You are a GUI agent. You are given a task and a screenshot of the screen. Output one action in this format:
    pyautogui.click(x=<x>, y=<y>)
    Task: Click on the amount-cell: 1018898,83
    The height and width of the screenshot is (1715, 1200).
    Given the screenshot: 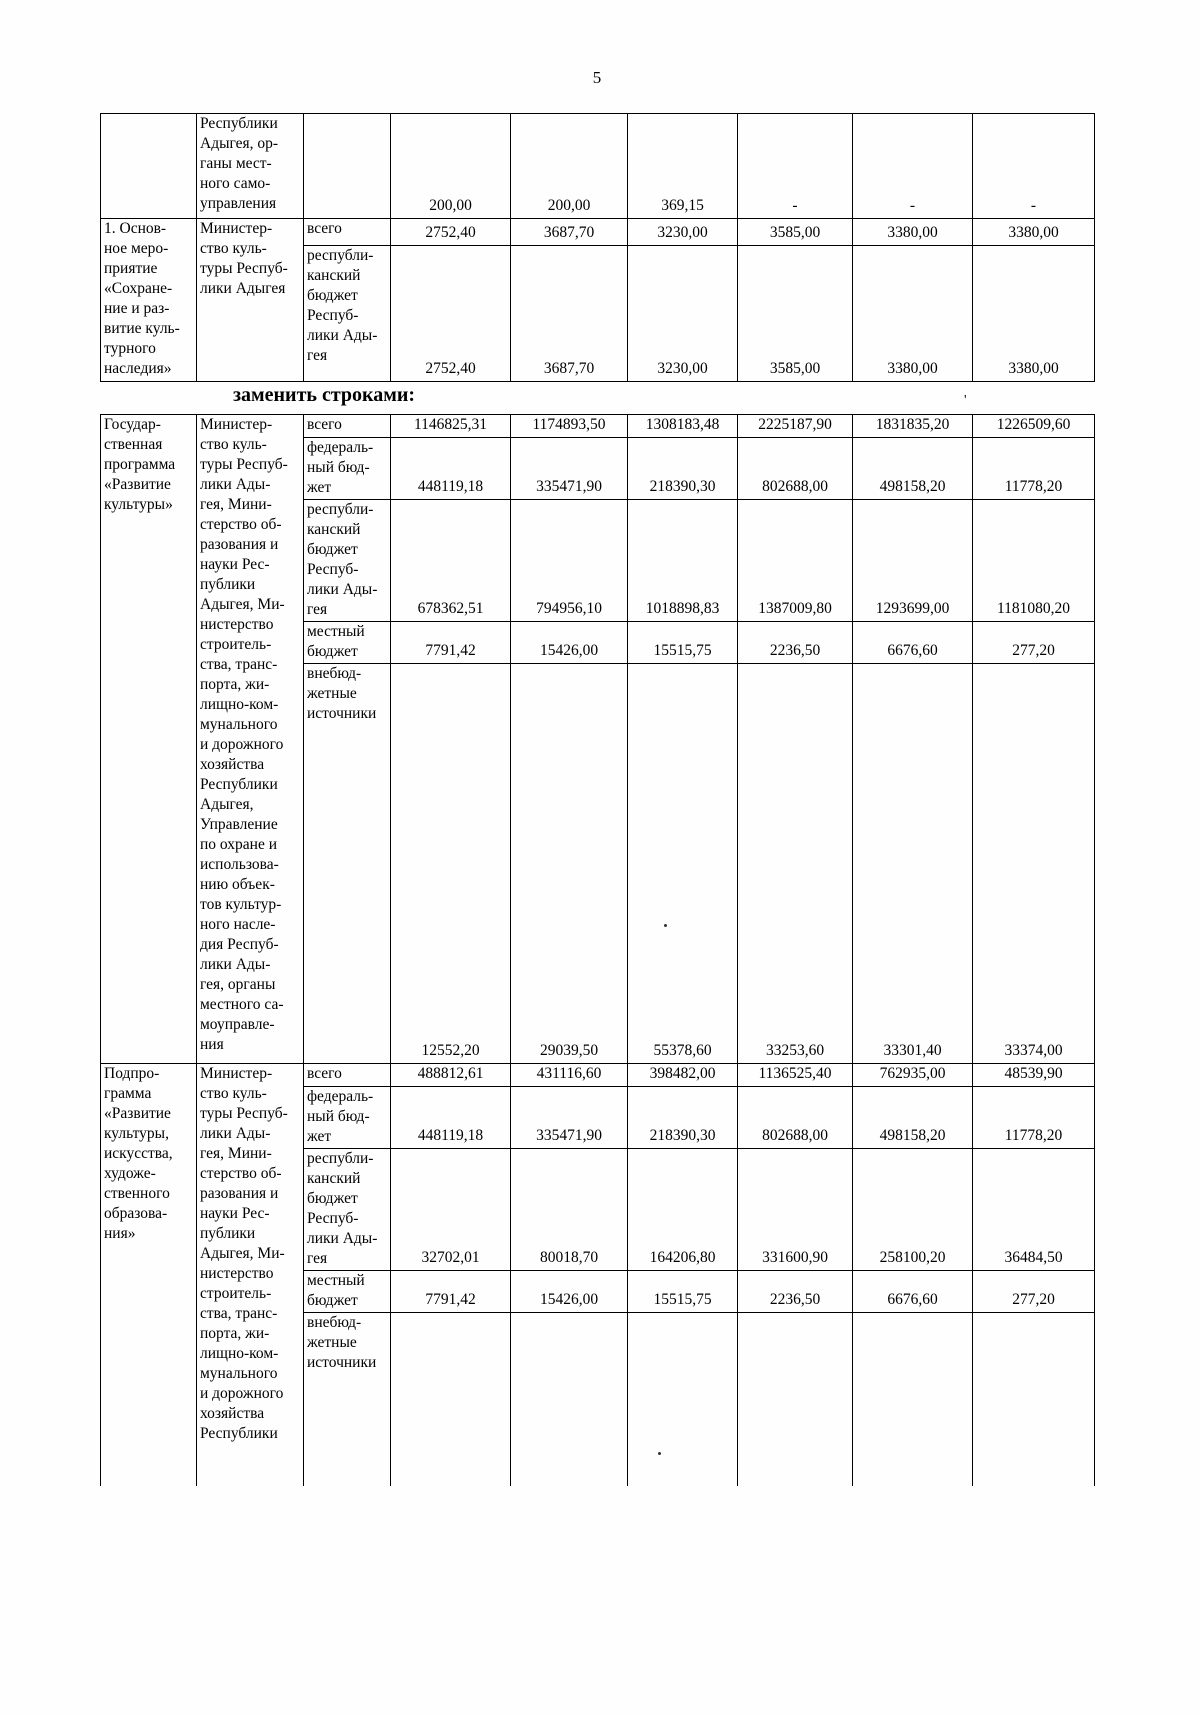 What is the action you would take?
    pyautogui.click(x=682, y=560)
    